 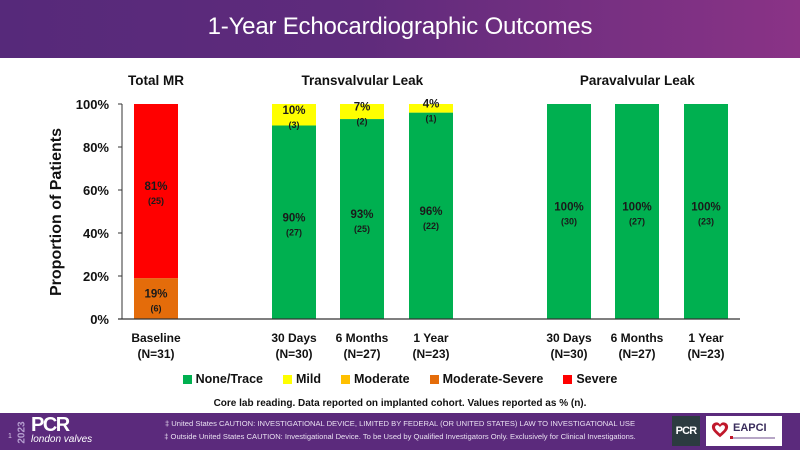 I want to click on y-tick-label: 40%, so click(x=96, y=233).